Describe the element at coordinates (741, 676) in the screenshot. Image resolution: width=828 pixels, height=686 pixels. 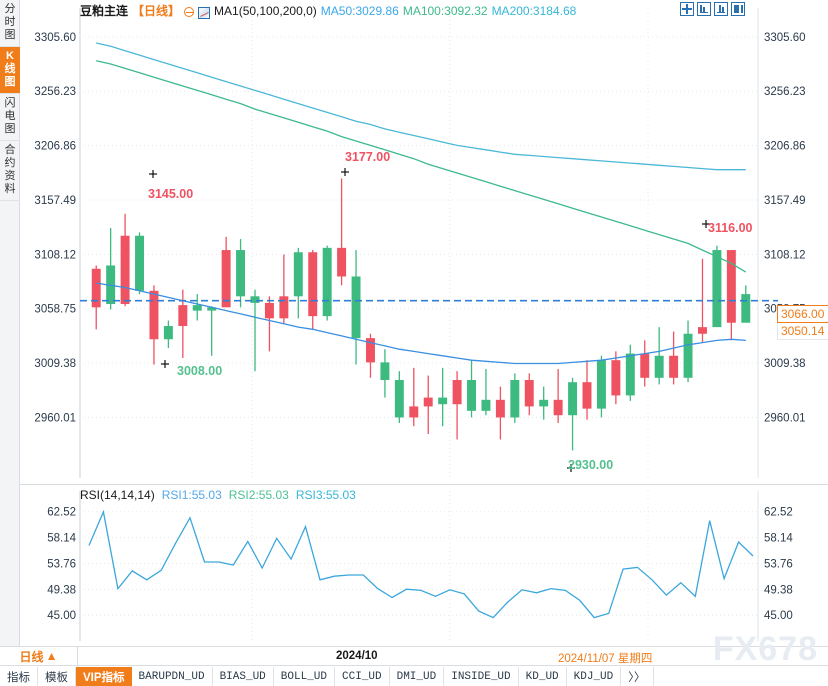
I see `toolbar-filler` at that location.